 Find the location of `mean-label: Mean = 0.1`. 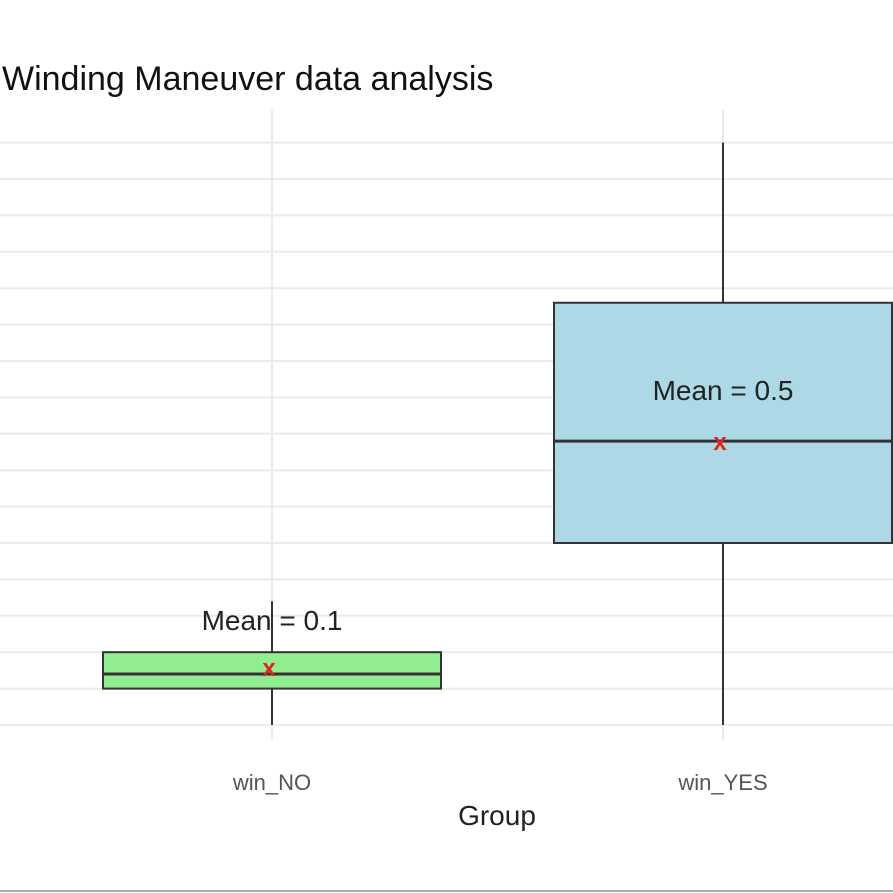

mean-label: Mean = 0.1 is located at coordinates (272, 620).